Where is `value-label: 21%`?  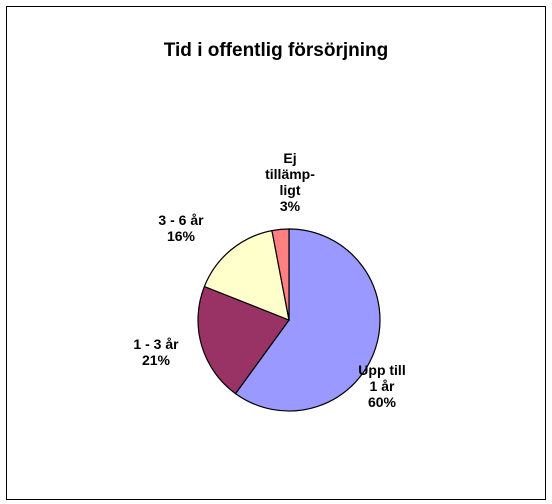 value-label: 21% is located at coordinates (156, 360).